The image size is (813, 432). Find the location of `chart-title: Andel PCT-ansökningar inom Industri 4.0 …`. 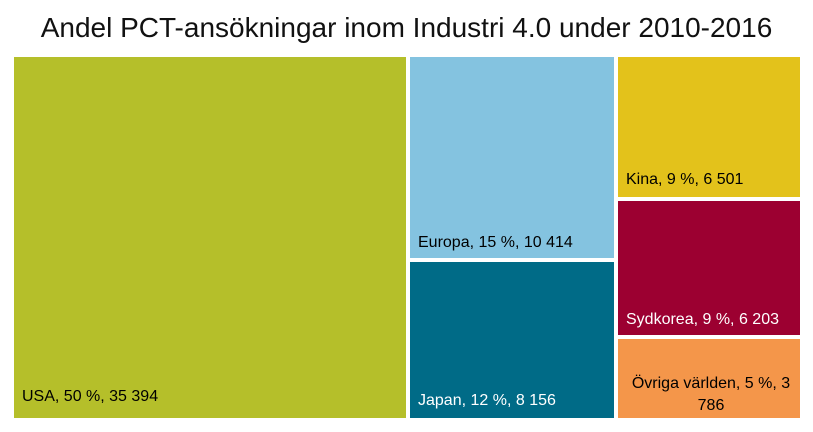

chart-title: Andel PCT-ansökningar inom Industri 4.0 … is located at coordinates (406, 27).